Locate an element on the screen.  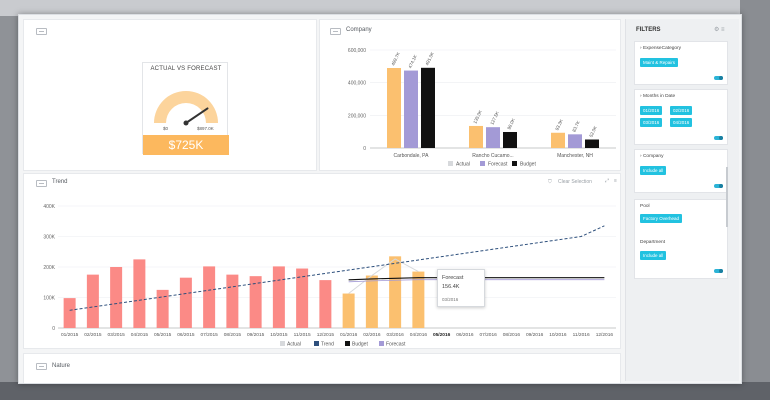
y-tick-label: 200,000 is located at coordinates (357, 116).